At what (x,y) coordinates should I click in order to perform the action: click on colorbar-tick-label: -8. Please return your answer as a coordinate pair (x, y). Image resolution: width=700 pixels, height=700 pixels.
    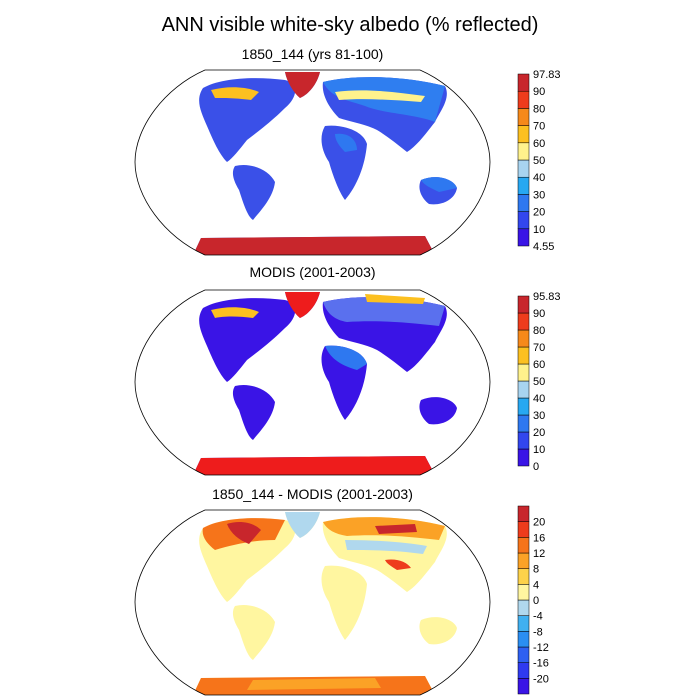
    Looking at the image, I should click on (538, 632).